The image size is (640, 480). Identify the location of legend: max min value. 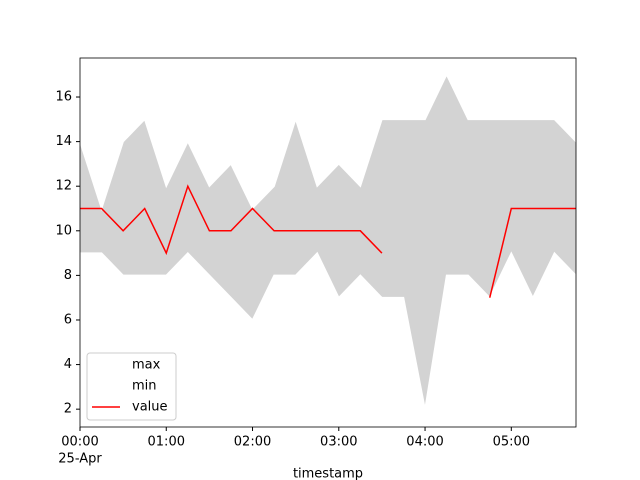
(131, 386).